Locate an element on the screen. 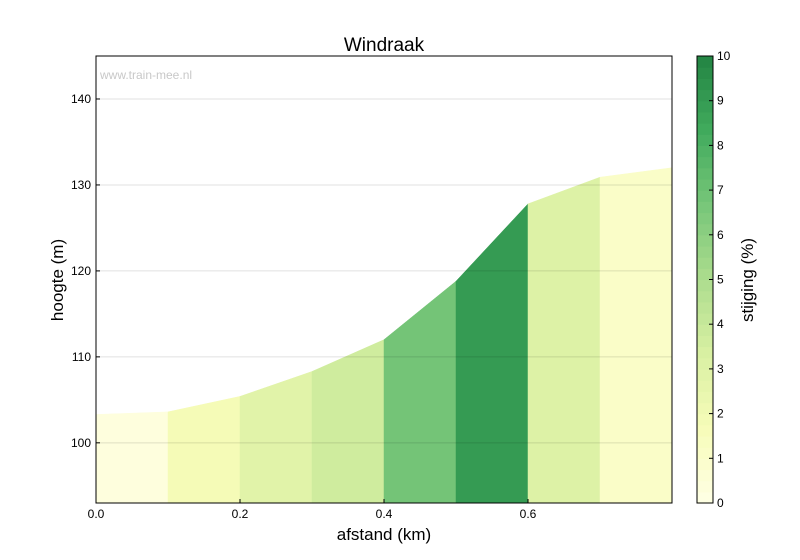  y-tick-label: 140 is located at coordinates (81, 99).